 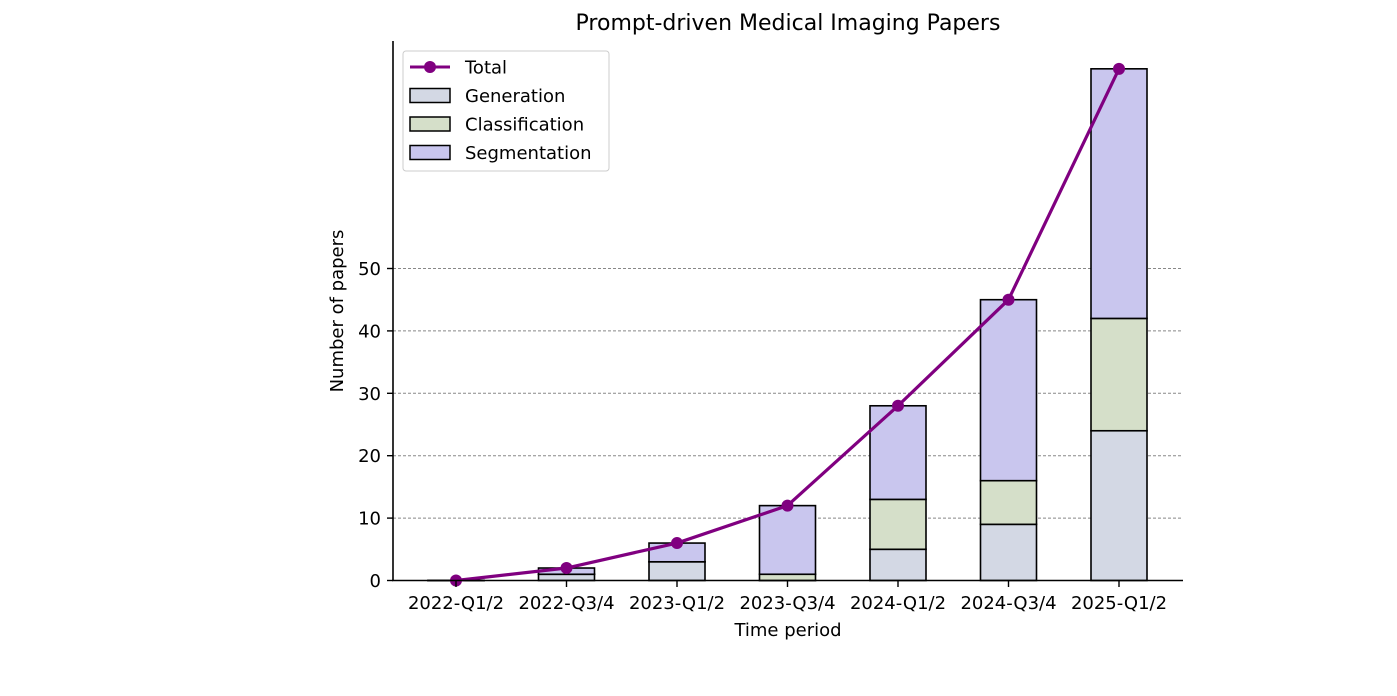 I want to click on legend-label: Segmentation, so click(x=528, y=153).